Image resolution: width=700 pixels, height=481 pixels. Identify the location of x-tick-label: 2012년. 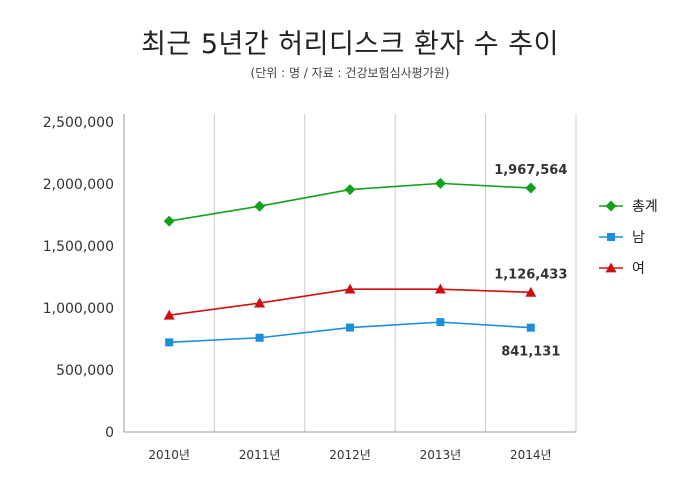
(350, 455).